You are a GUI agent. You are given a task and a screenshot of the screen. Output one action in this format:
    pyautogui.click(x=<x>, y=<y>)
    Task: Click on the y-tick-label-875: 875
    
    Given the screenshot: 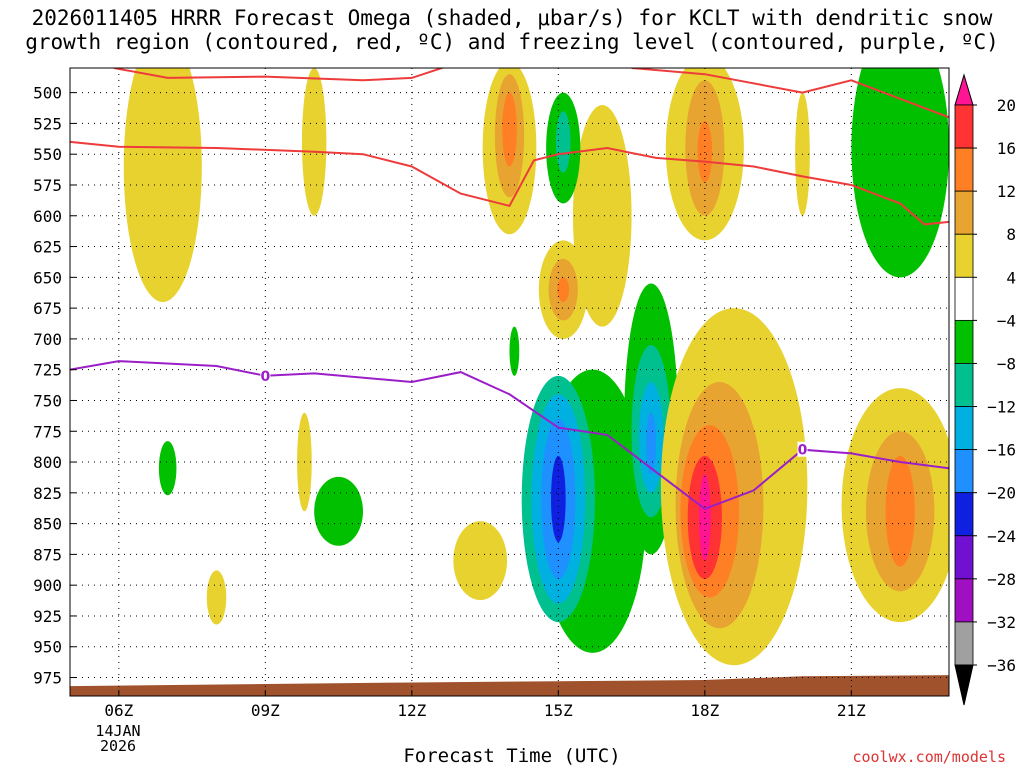 What is the action you would take?
    pyautogui.click(x=47, y=554)
    